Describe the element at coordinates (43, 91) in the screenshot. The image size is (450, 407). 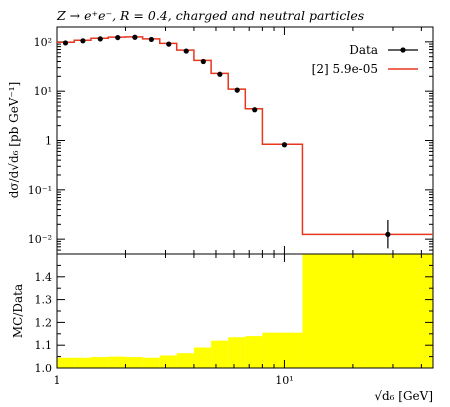
I see `main-y-tick-label: 10¹` at that location.